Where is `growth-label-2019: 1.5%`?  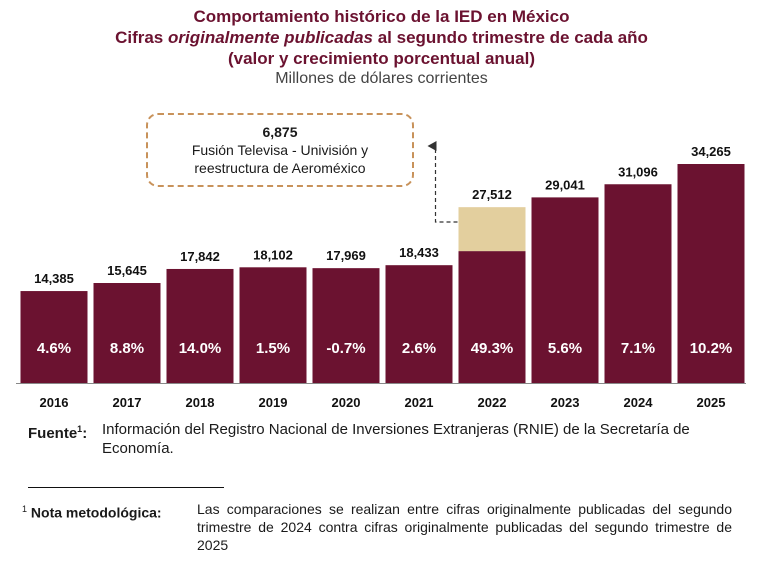
growth-label-2019: 1.5% is located at coordinates (273, 348).